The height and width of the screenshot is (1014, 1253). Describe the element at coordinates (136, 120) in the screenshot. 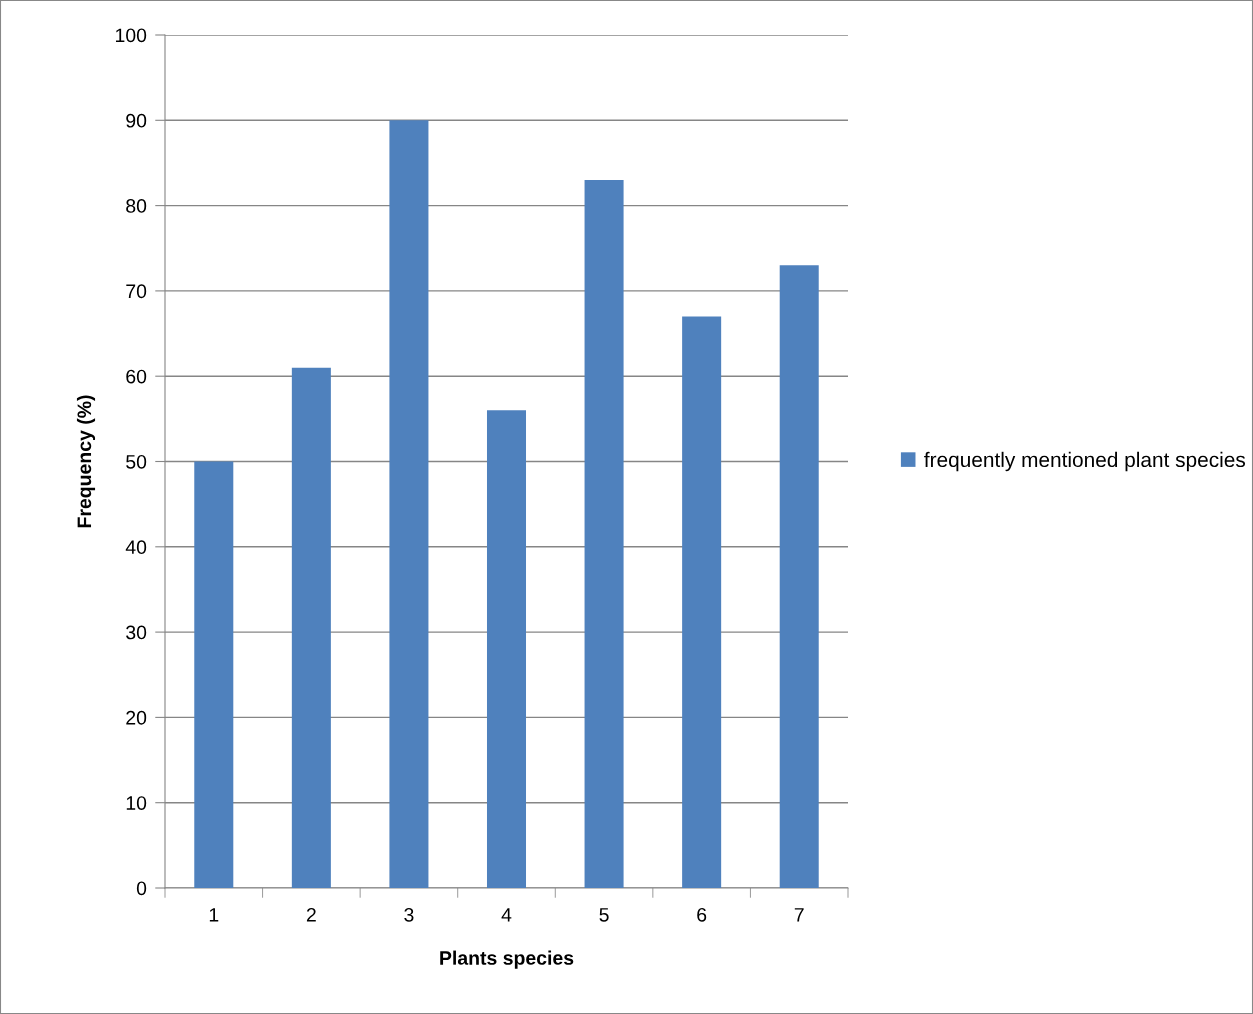

I see `y-tick-label: 90` at that location.